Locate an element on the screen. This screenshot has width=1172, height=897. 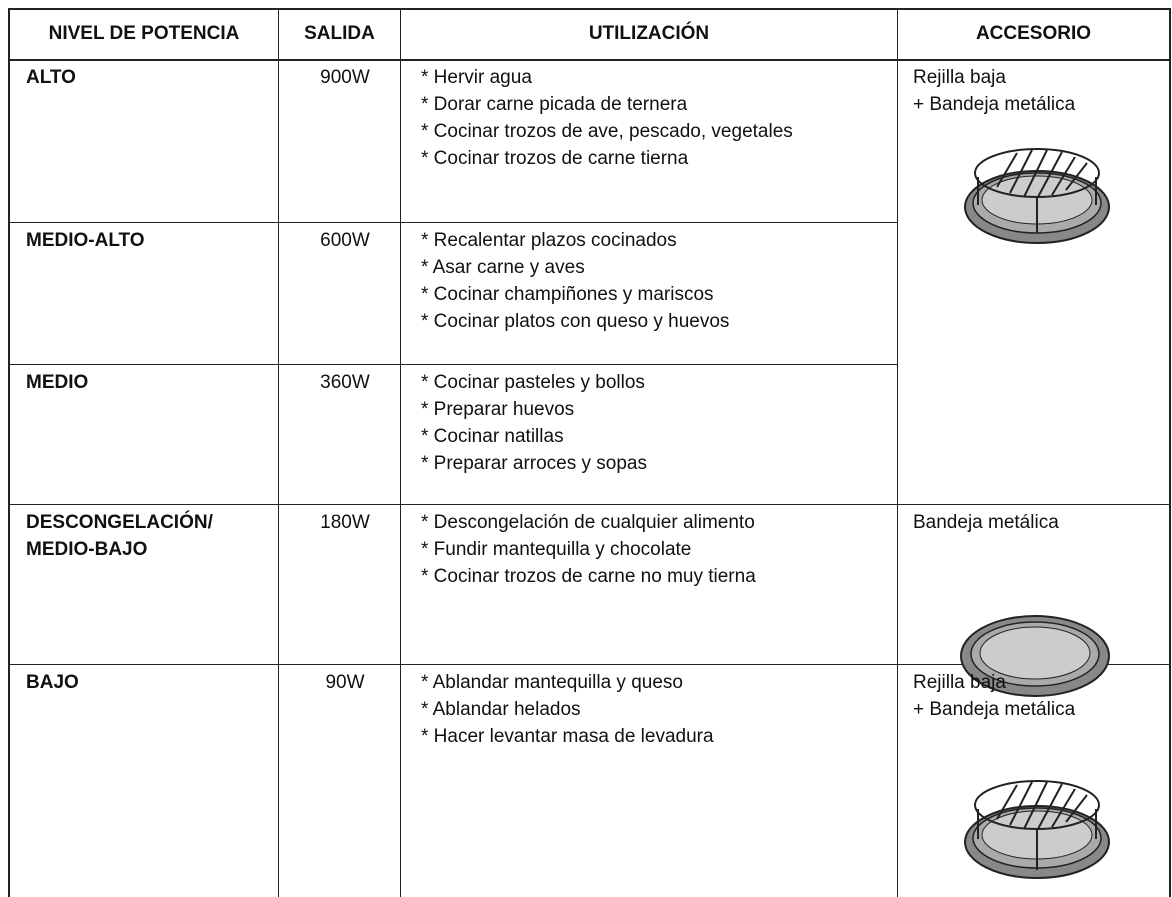
use-item: * Recalentar plazos cocinados is located at coordinates (549, 240).